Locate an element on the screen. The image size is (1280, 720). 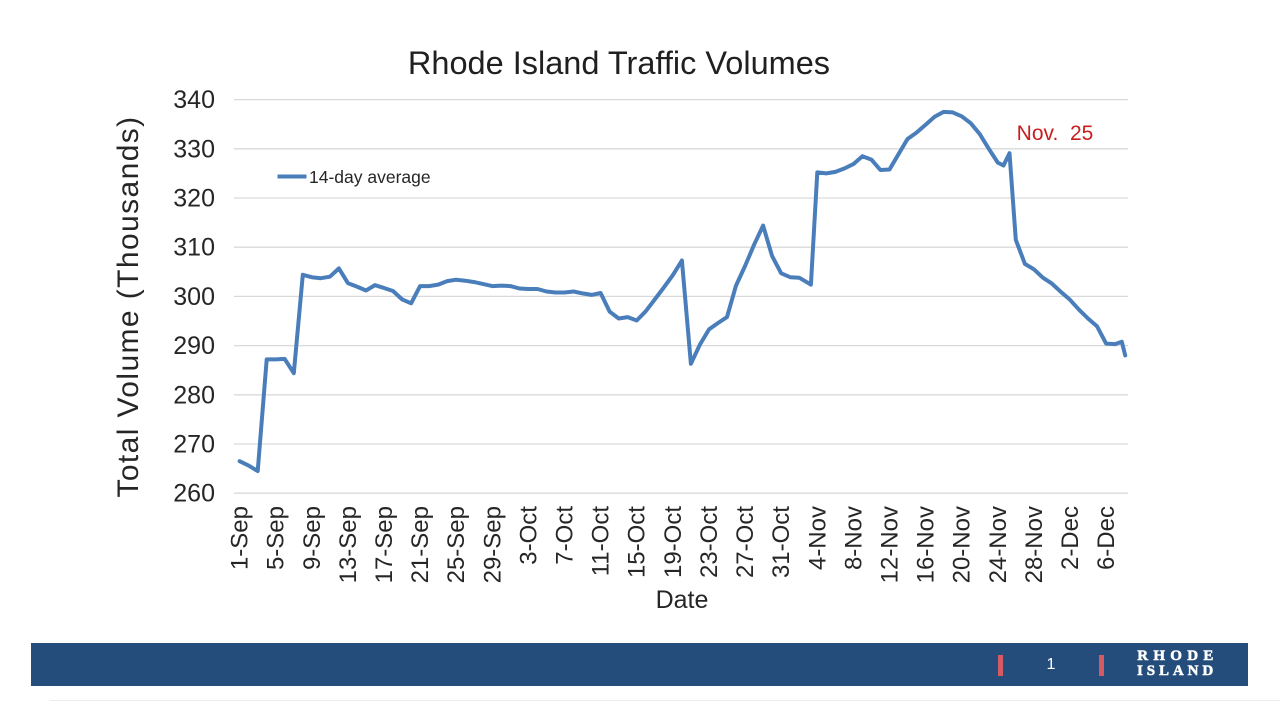
svg-text: Nov. 25 is located at coordinates (1055, 133).